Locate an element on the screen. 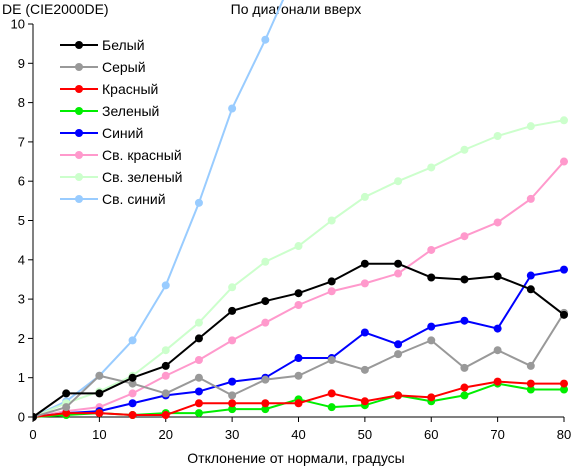  x-ticks: 0 10 20 30 40 50 60 70 80 is located at coordinates (300, 429).